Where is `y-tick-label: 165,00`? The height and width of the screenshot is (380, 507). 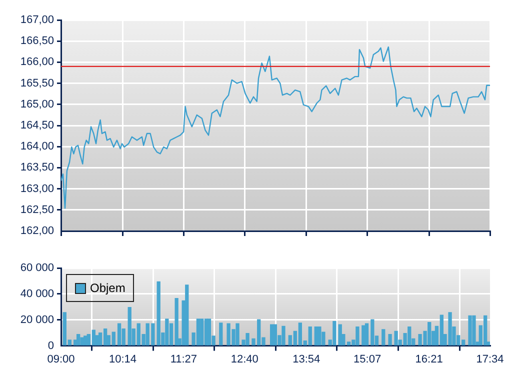
y-tick-label: 165,00 is located at coordinates (37, 104).